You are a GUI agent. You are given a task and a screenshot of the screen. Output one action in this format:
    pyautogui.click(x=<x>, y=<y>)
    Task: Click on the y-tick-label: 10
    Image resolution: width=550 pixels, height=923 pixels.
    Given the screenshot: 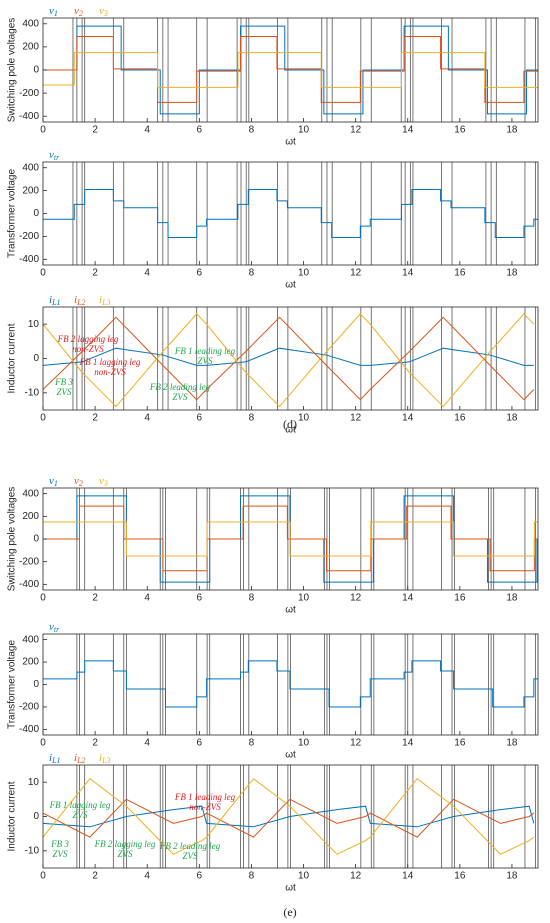 What is the action you would take?
    pyautogui.click(x=34, y=782)
    